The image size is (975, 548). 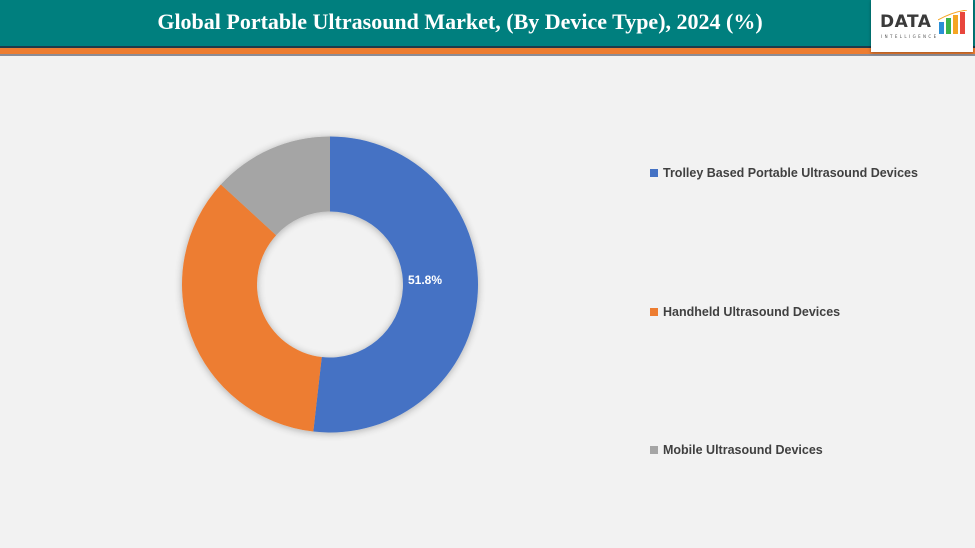 I want to click on data-label-trolley: 51.8%, so click(x=425, y=280).